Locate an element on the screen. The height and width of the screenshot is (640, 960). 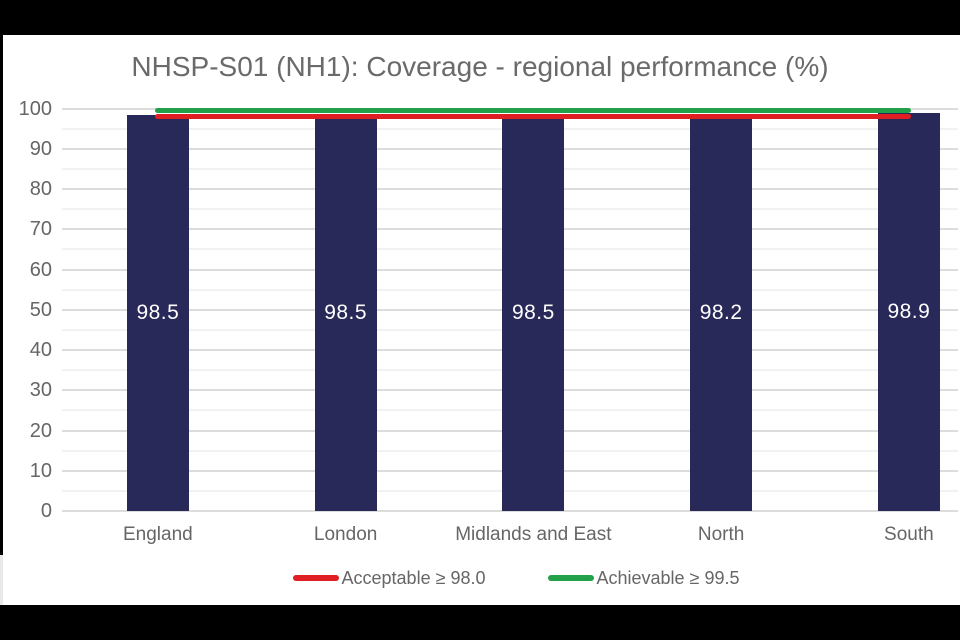
bar-england: 98.5 is located at coordinates (157, 312).